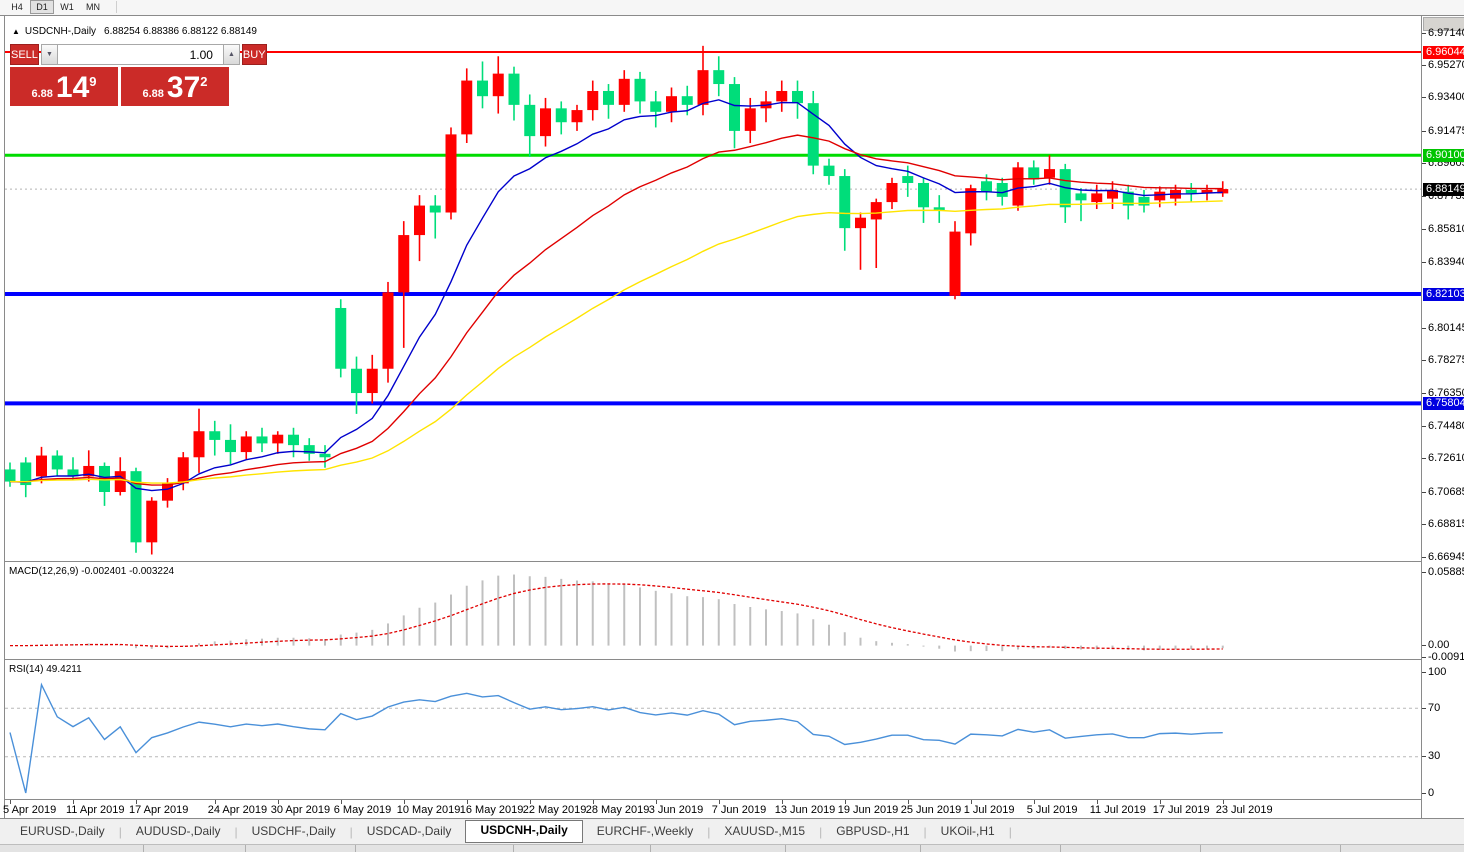 Image resolution: width=1464 pixels, height=852 pixels. Describe the element at coordinates (713, 799) in the screenshot. I see `rsi-dateaxis-separator` at that location.